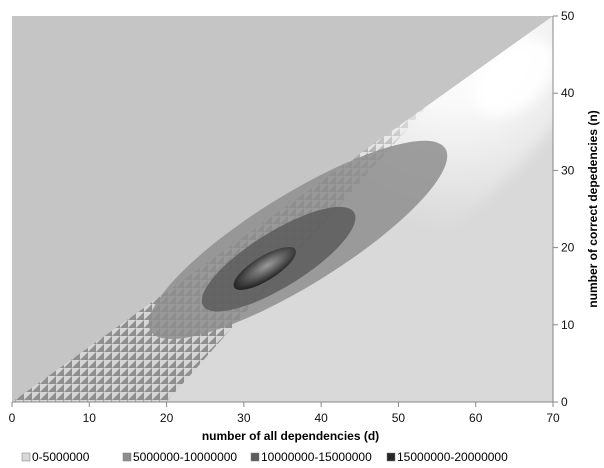 This screenshot has height=468, width=604. Describe the element at coordinates (568, 16) in the screenshot. I see `y-tick-label: 50` at that location.